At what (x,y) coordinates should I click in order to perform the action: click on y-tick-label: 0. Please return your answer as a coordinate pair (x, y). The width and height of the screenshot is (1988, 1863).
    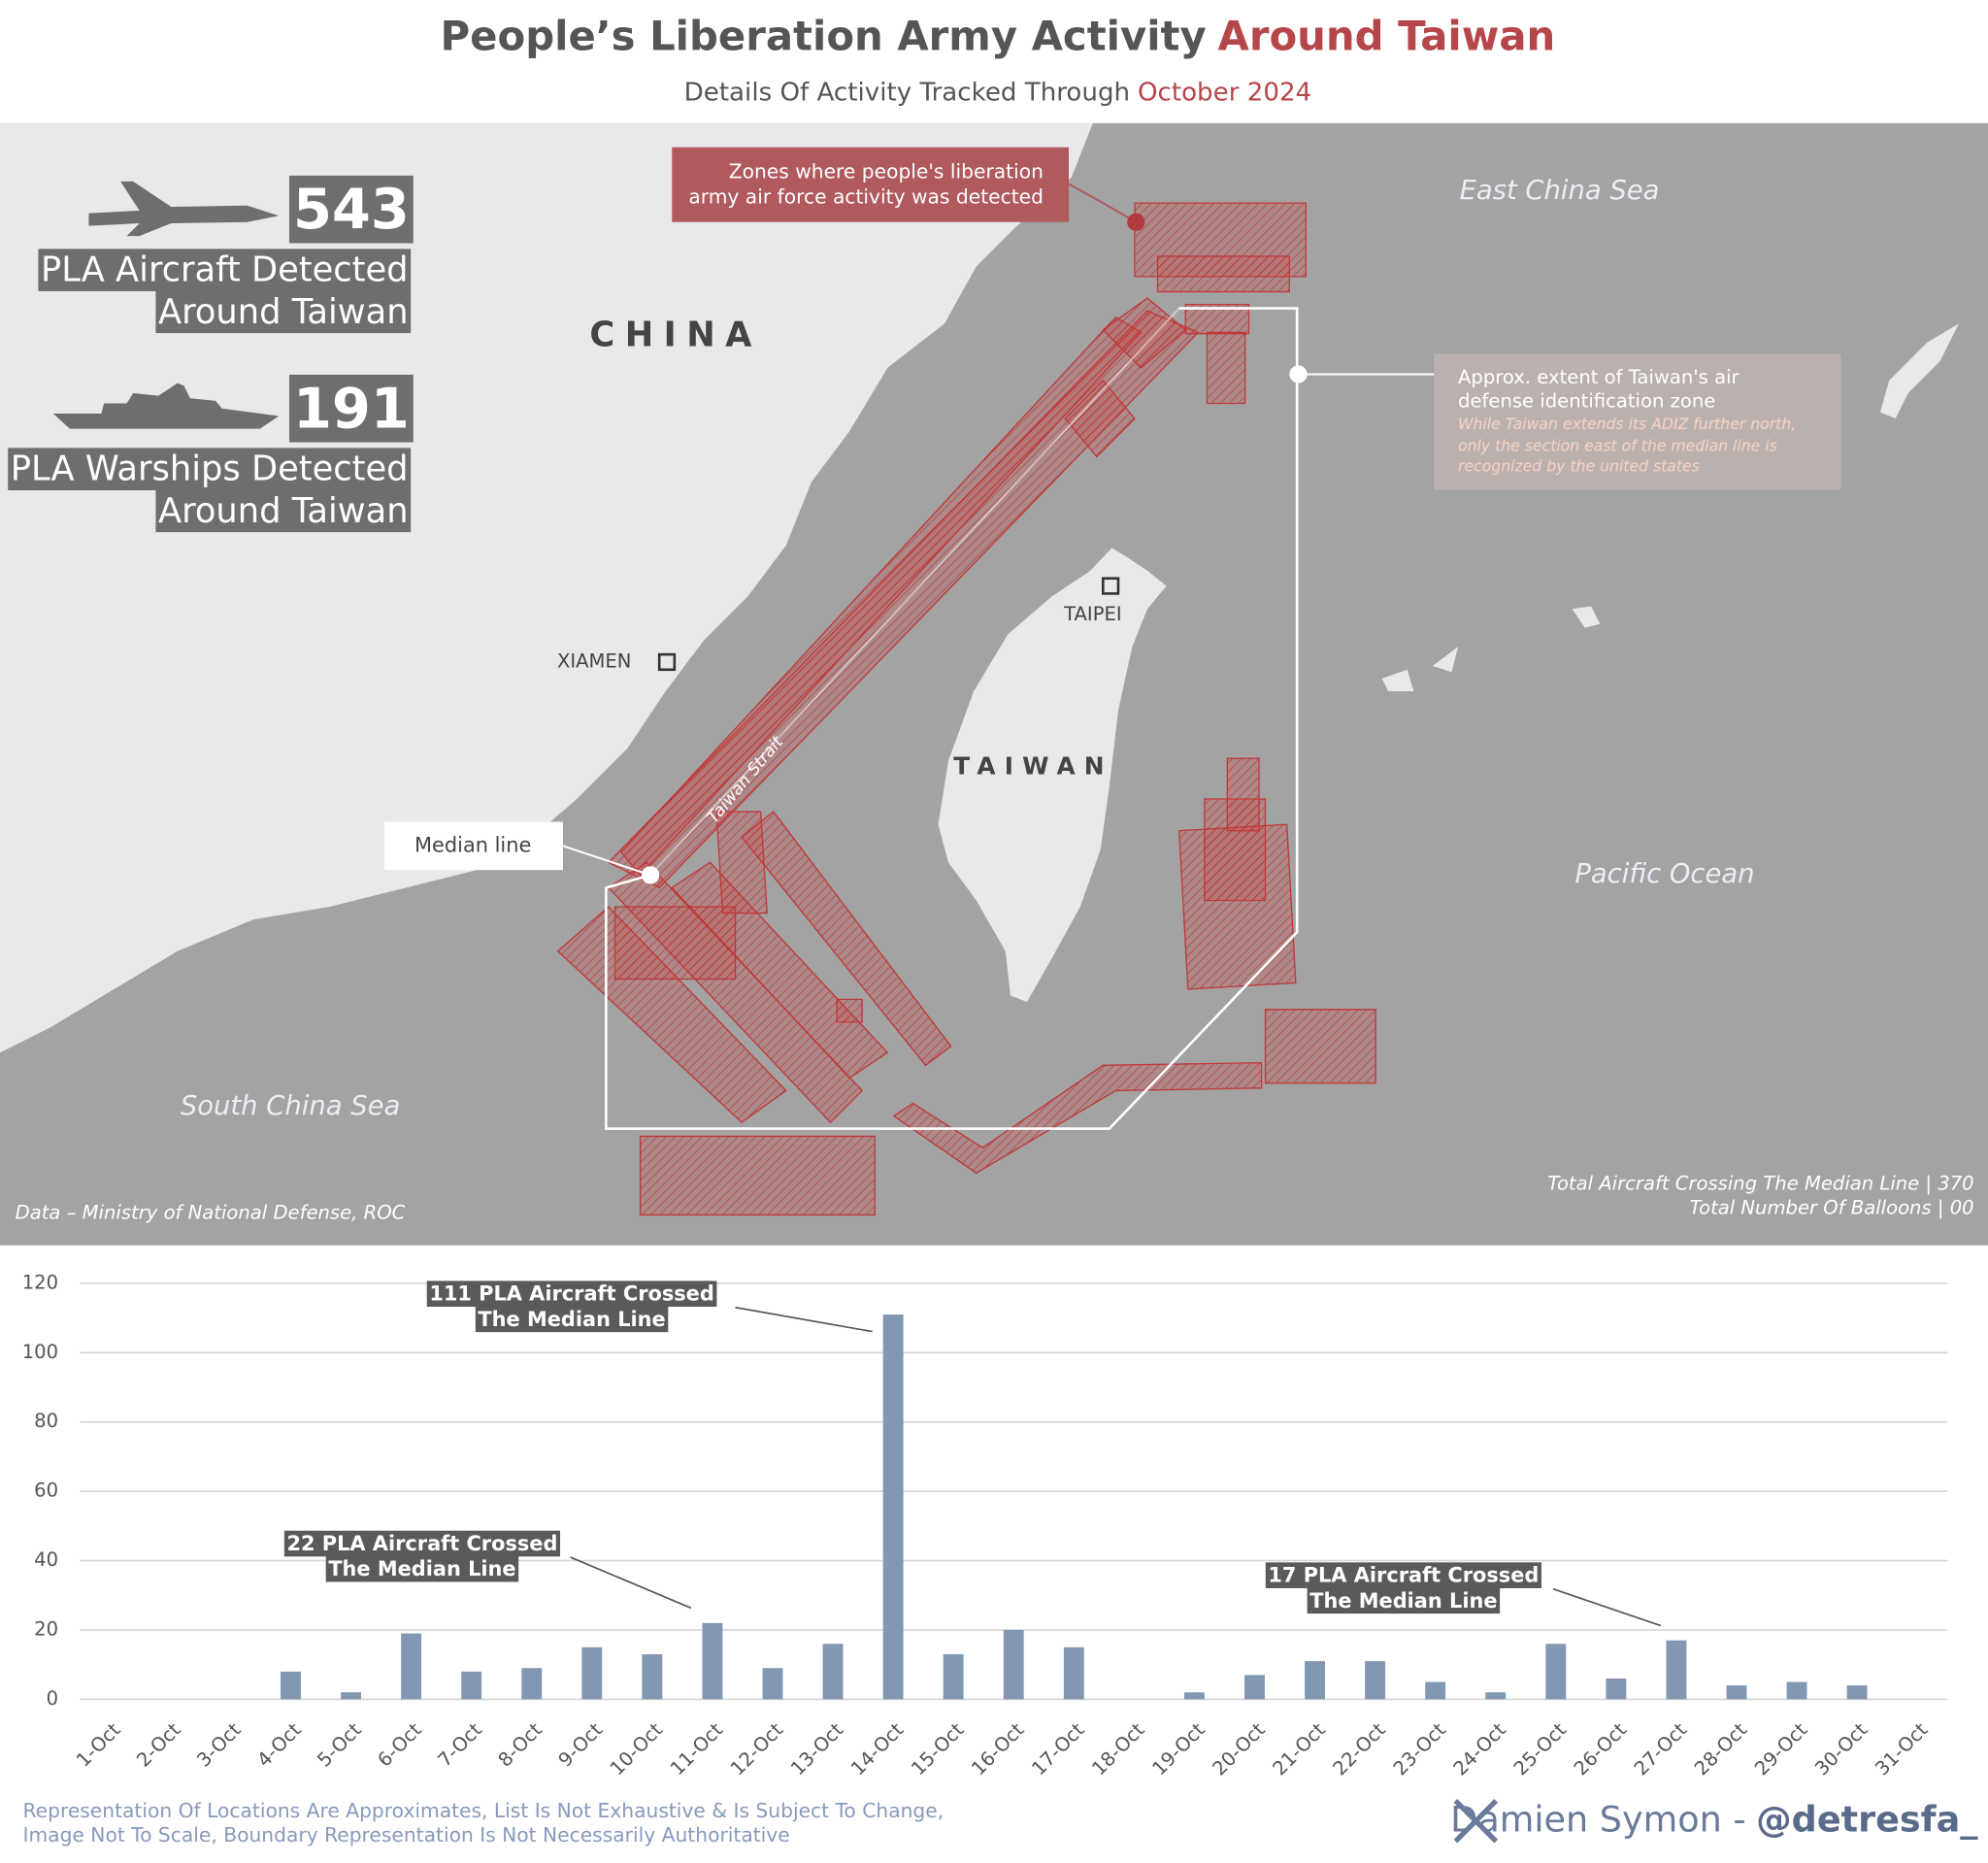
    Looking at the image, I should click on (53, 1698).